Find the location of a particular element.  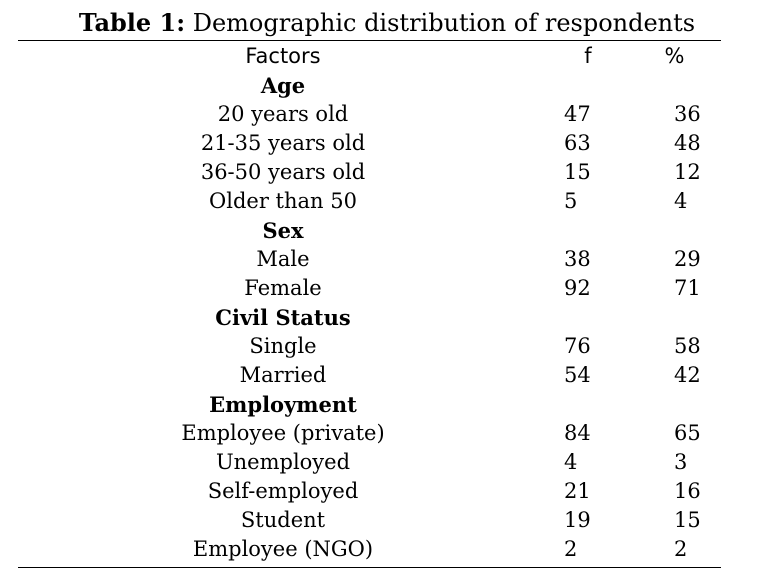

group-row-age: Age is located at coordinates (369, 85).